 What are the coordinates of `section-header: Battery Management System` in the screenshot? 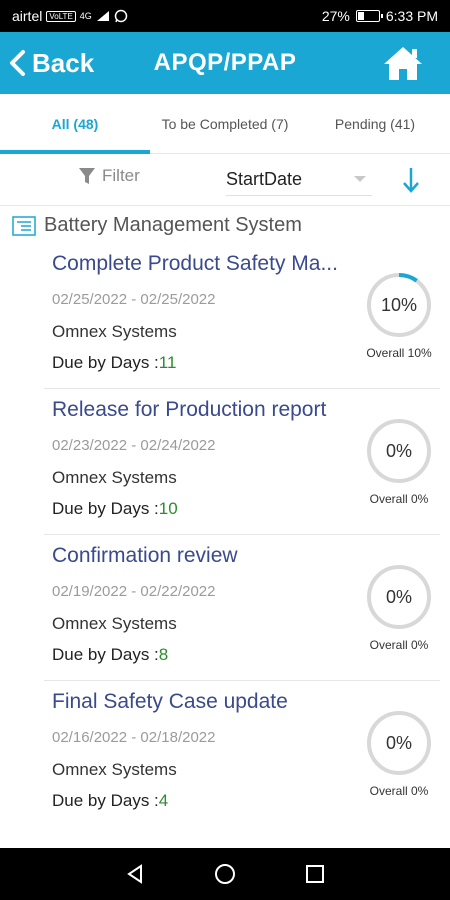 It's located at (157, 225).